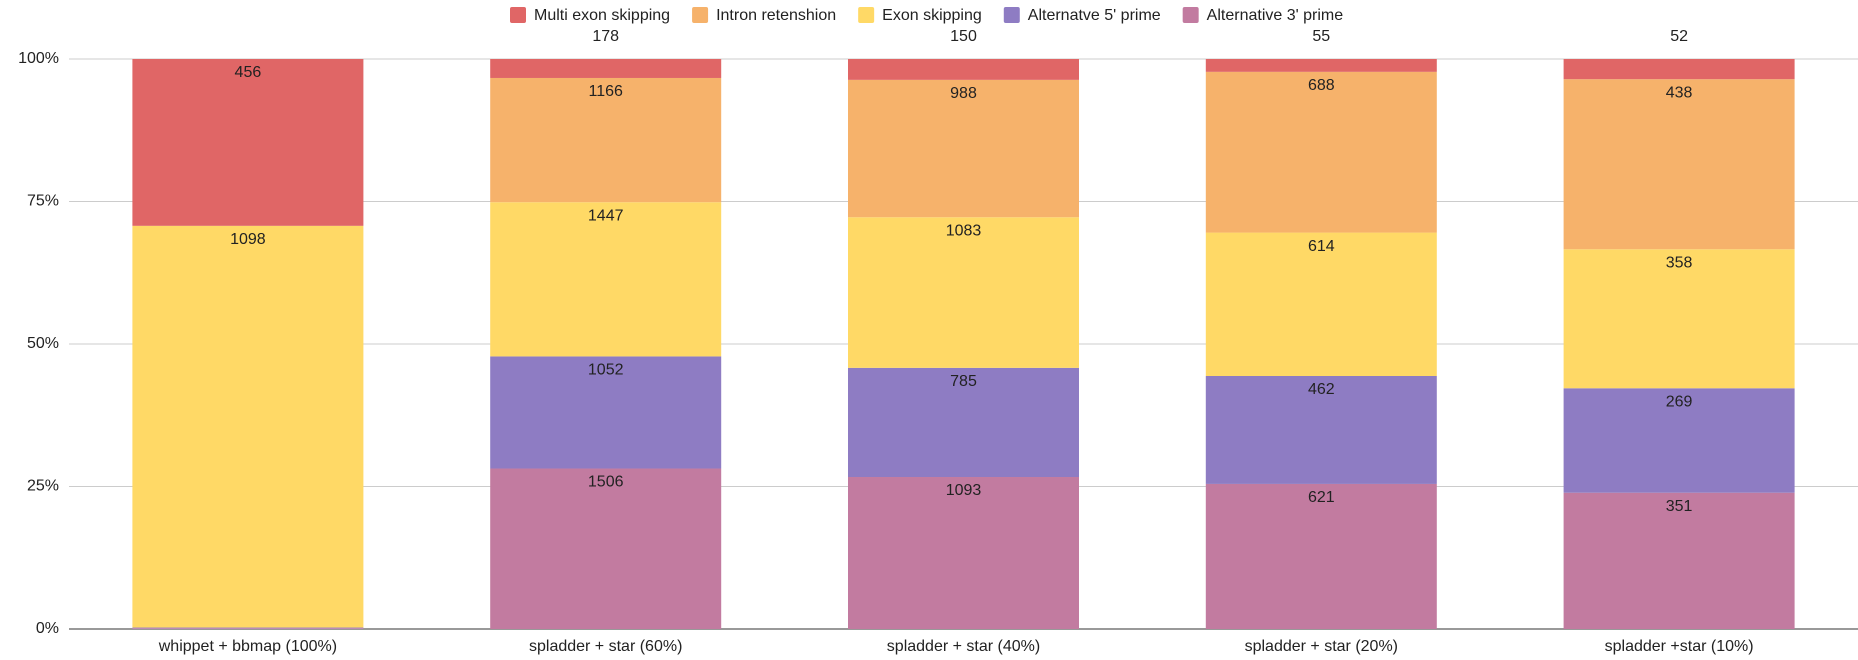 The image size is (1858, 660). I want to click on data-label: 988, so click(963, 93).